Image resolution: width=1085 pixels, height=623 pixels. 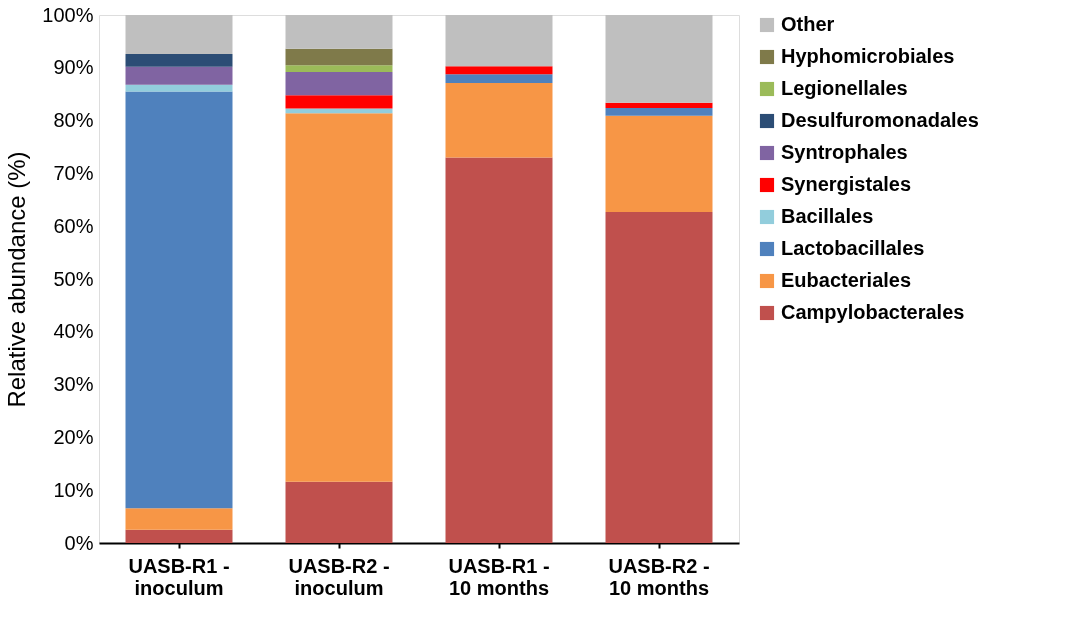 What do you see at coordinates (179, 576) in the screenshot?
I see `x-tick-label: UASB-R1 - inoculum` at bounding box center [179, 576].